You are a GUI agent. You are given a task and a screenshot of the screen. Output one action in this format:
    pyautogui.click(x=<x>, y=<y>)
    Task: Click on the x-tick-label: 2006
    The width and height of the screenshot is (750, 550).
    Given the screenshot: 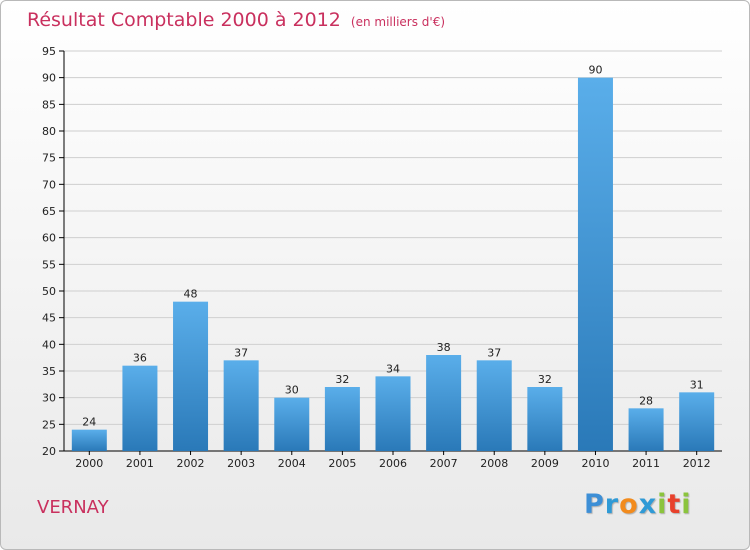 What is the action you would take?
    pyautogui.click(x=393, y=463)
    